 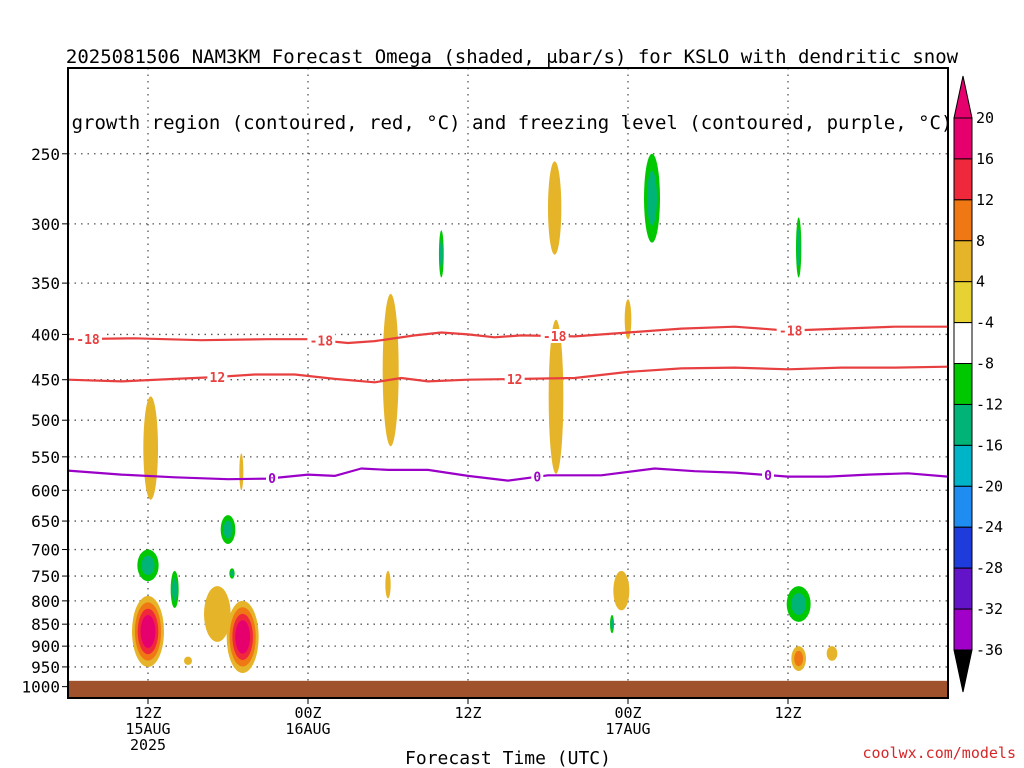 I want to click on y-tick-label: 650, so click(x=45, y=521).